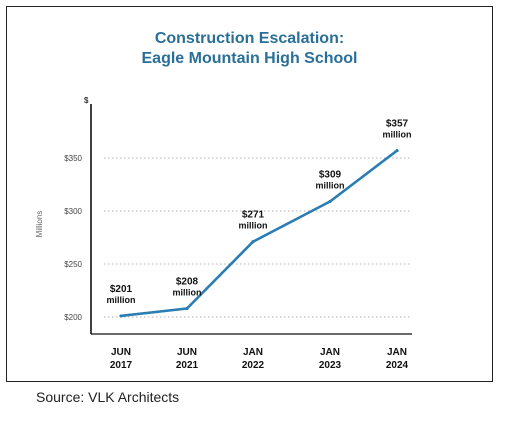 The image size is (505, 422). I want to click on y-unit-label: $, so click(86, 100).